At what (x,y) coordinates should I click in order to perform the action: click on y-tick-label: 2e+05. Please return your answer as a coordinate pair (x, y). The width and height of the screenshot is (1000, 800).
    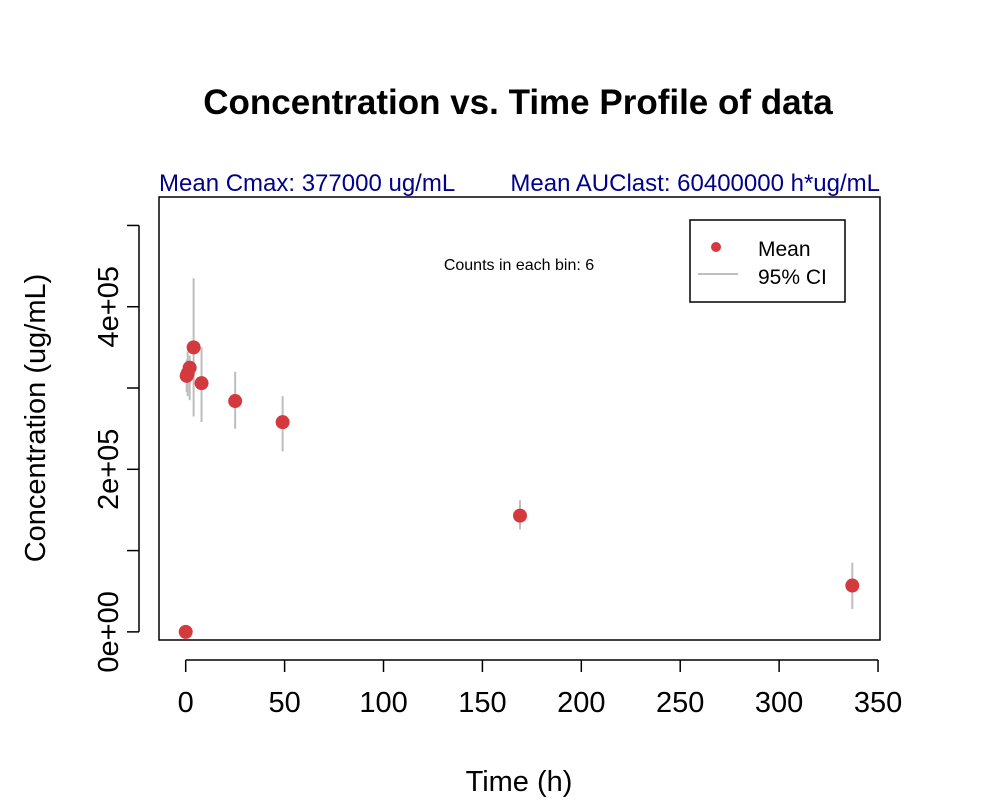
    Looking at the image, I should click on (109, 469).